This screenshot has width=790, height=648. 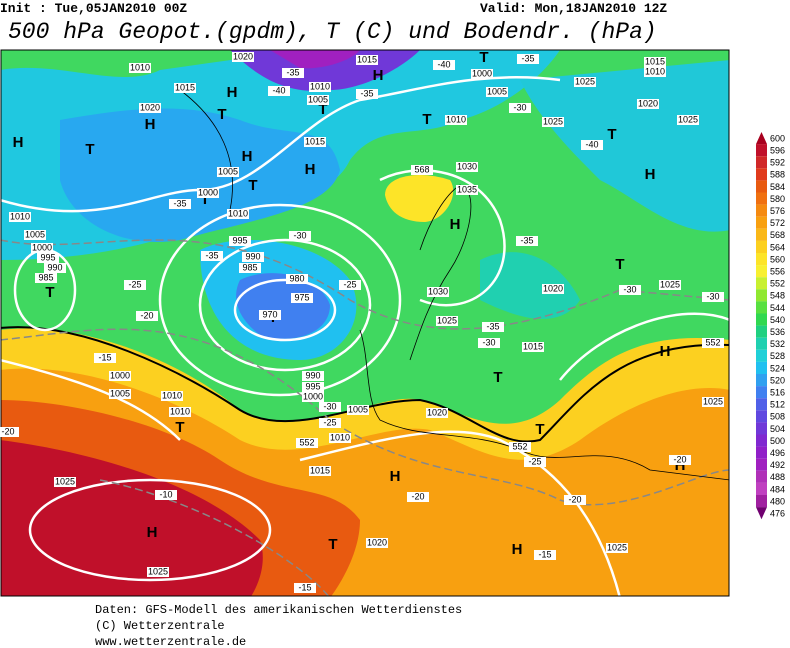 I want to click on colorbar-label: 588, so click(x=777, y=175).